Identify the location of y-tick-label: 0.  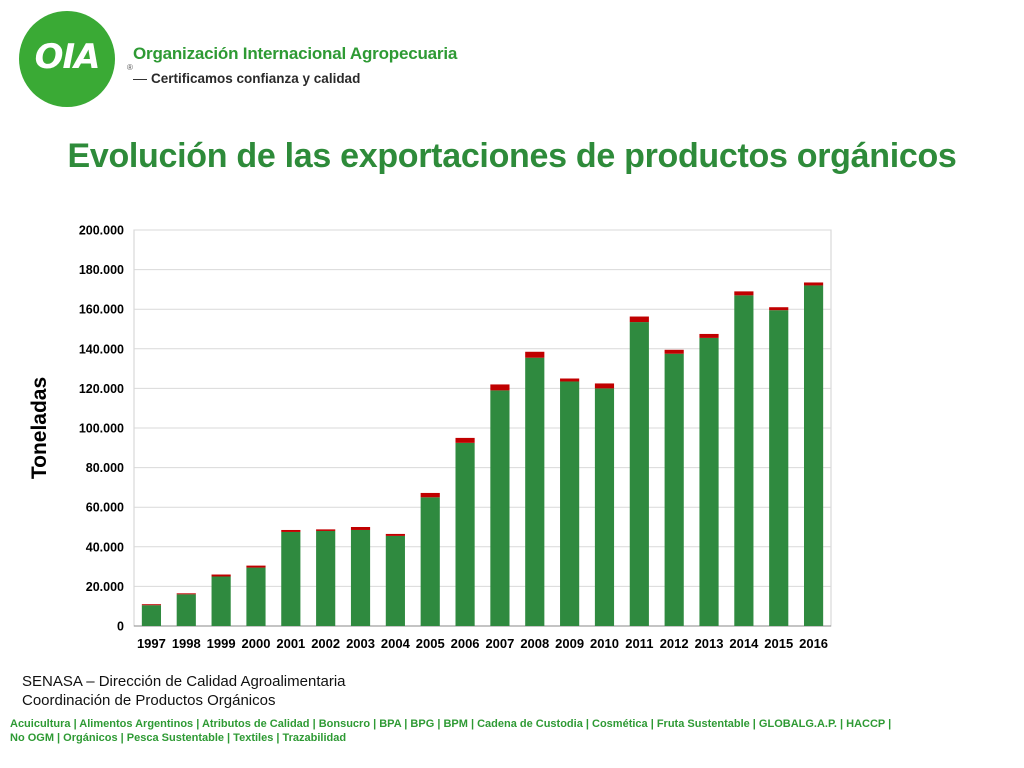
(120, 627).